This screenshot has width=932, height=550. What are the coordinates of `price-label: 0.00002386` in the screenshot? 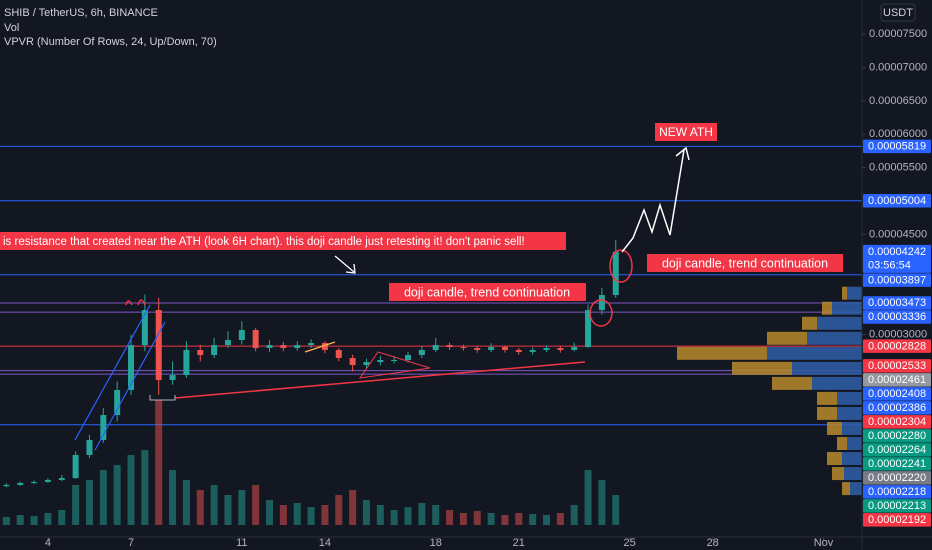 It's located at (897, 408).